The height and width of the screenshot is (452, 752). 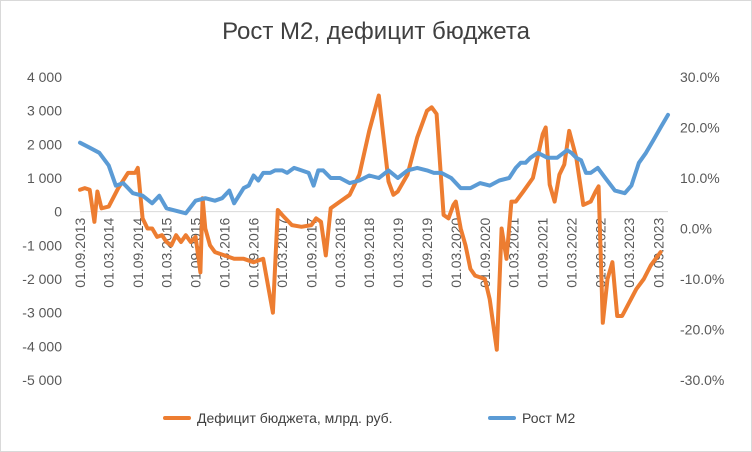 What do you see at coordinates (696, 229) in the screenshot?
I see `y-right-tick-label: 0.0%` at bounding box center [696, 229].